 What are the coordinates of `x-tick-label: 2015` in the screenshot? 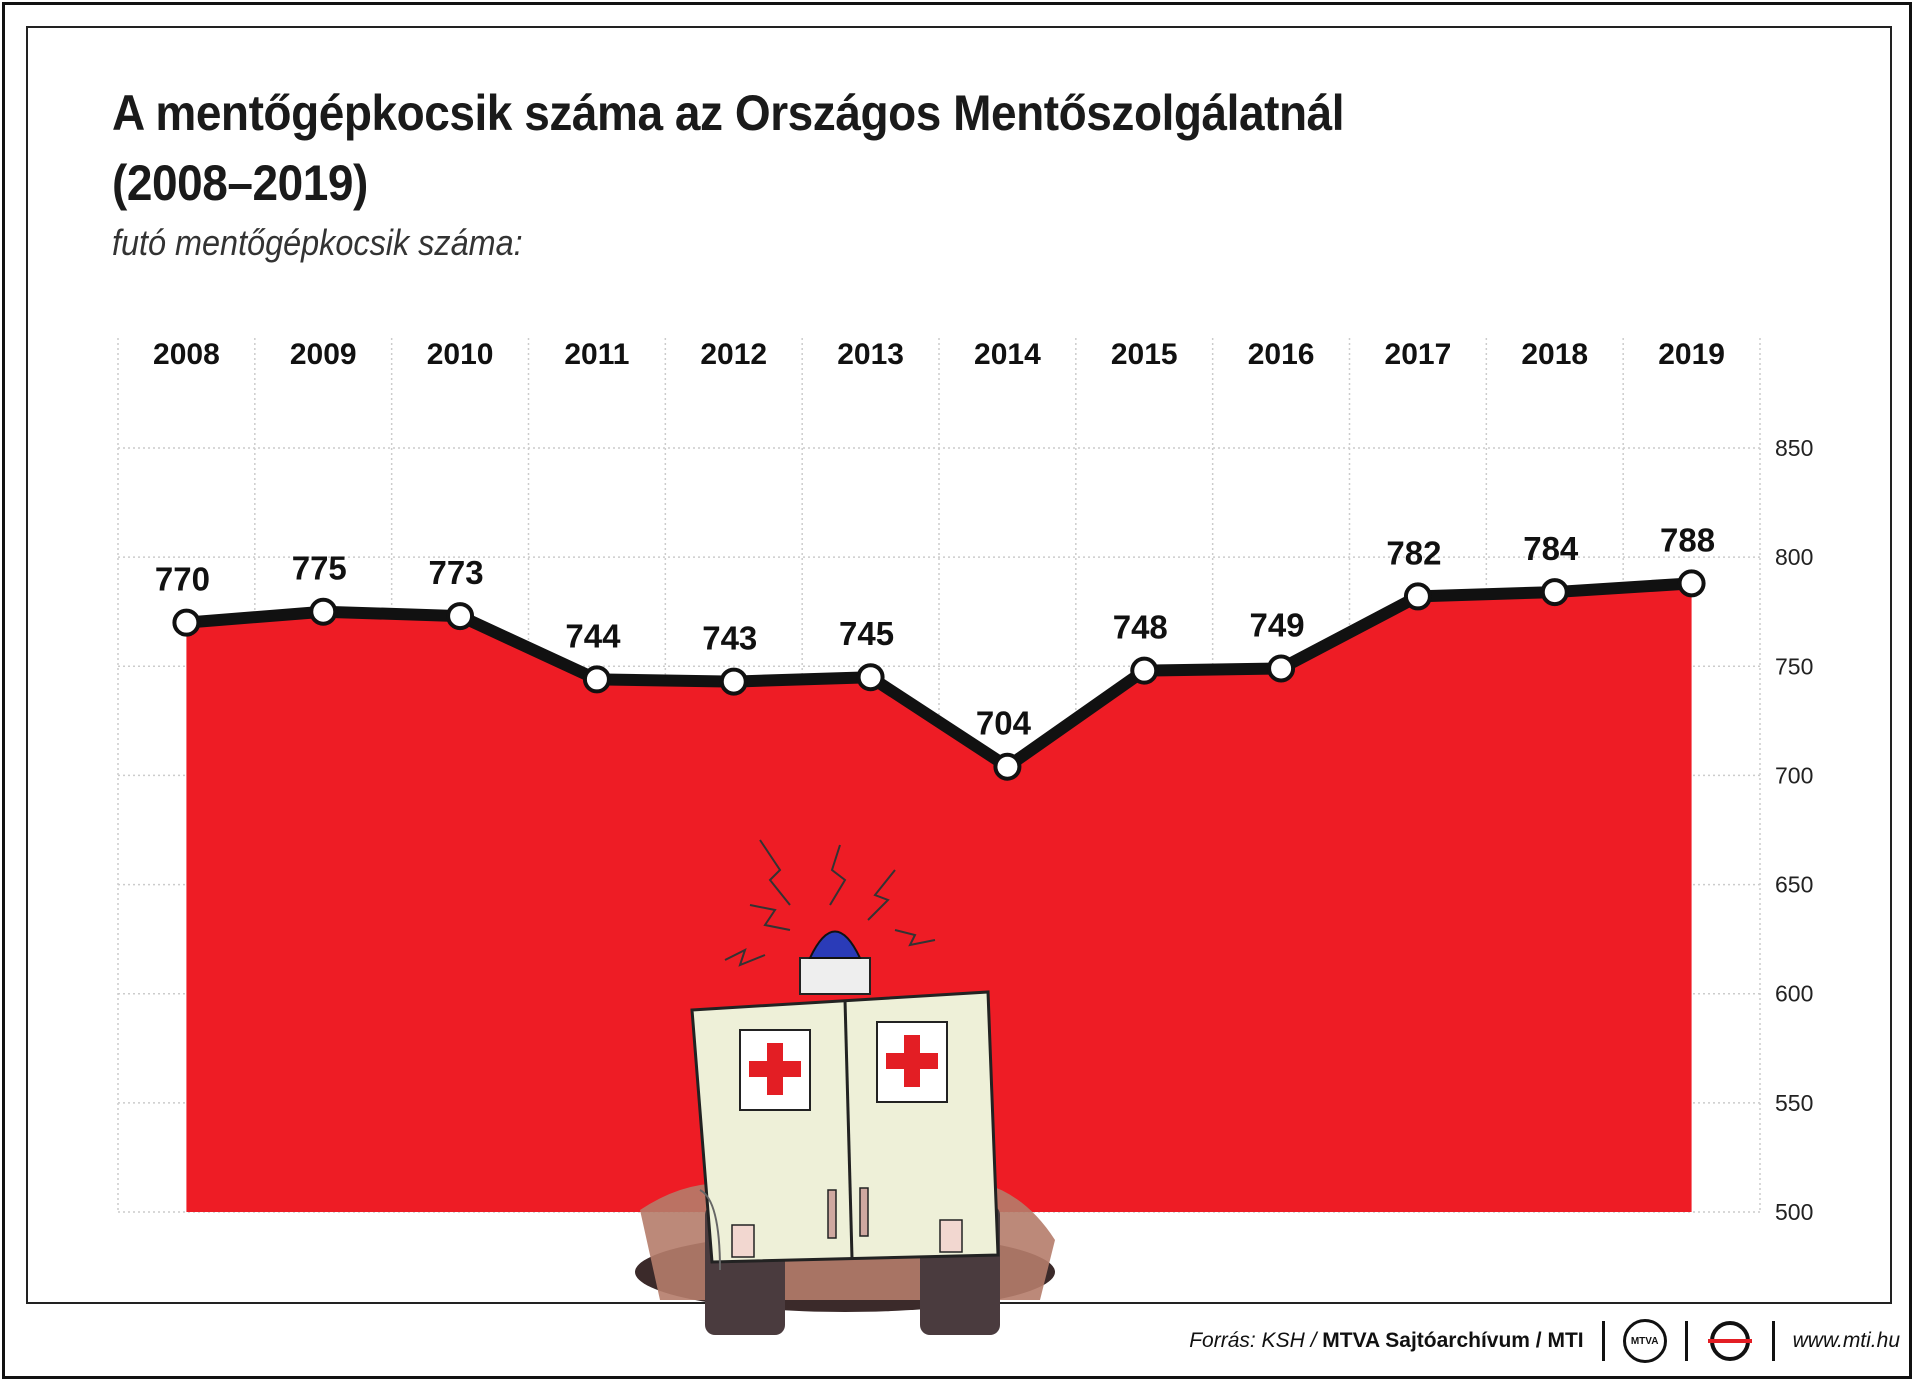 It's located at (1144, 354).